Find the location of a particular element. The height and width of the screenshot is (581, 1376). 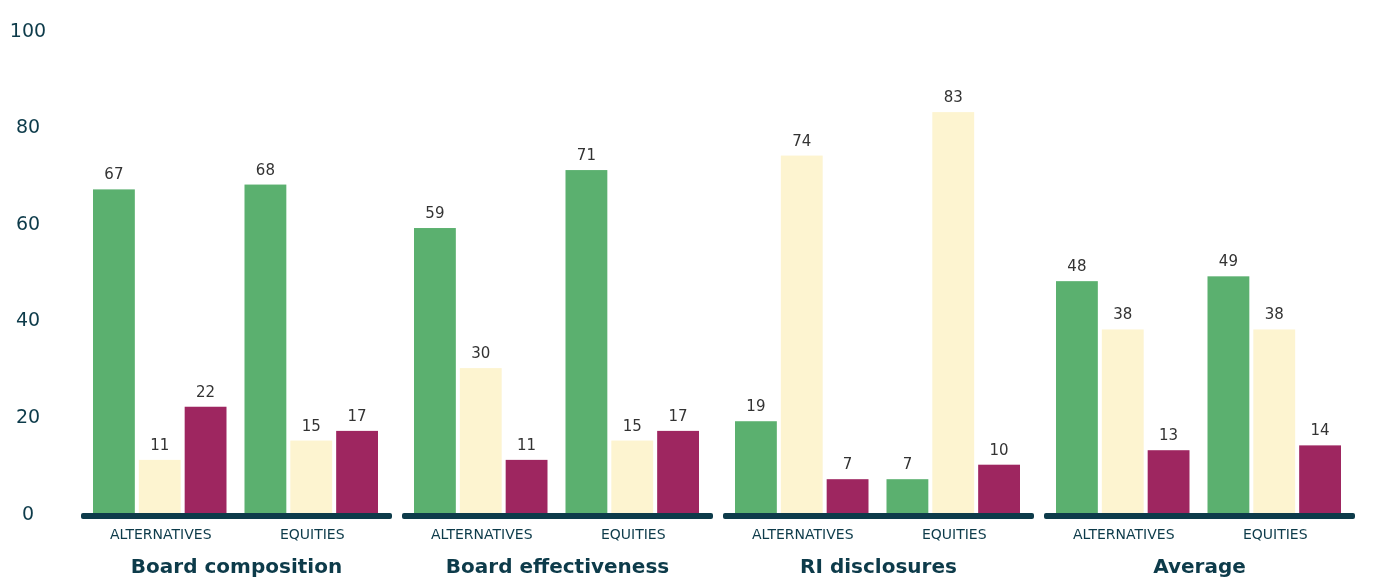

y-tick-label: 100 is located at coordinates (28, 29).